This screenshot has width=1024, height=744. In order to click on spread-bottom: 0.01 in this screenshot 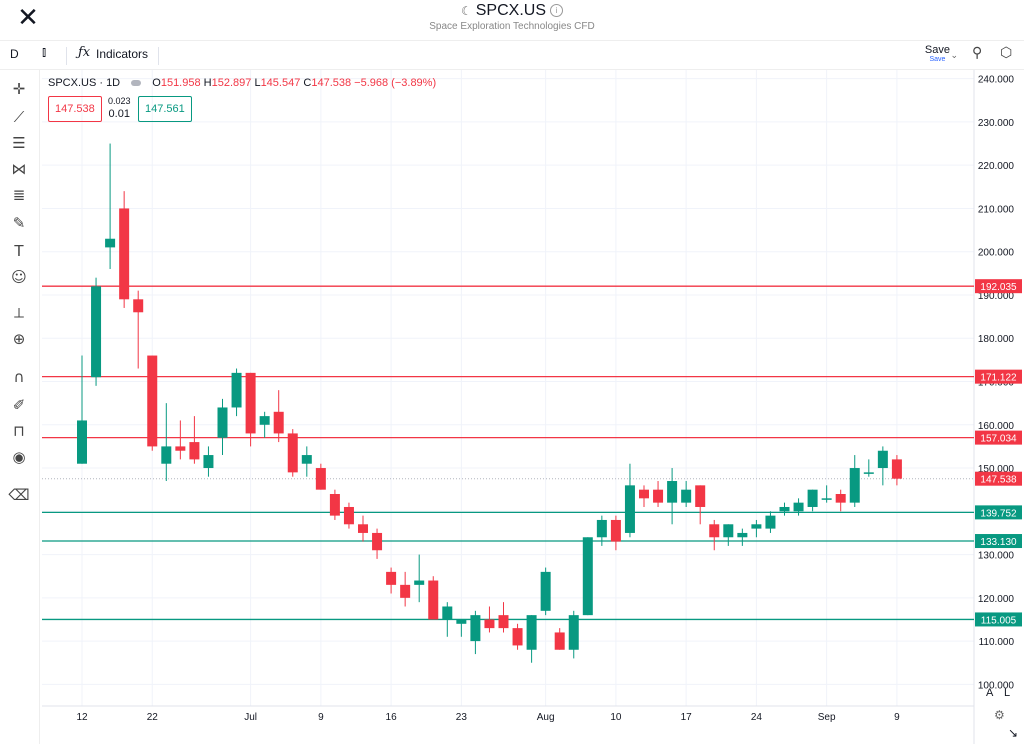, I will do `click(119, 114)`.